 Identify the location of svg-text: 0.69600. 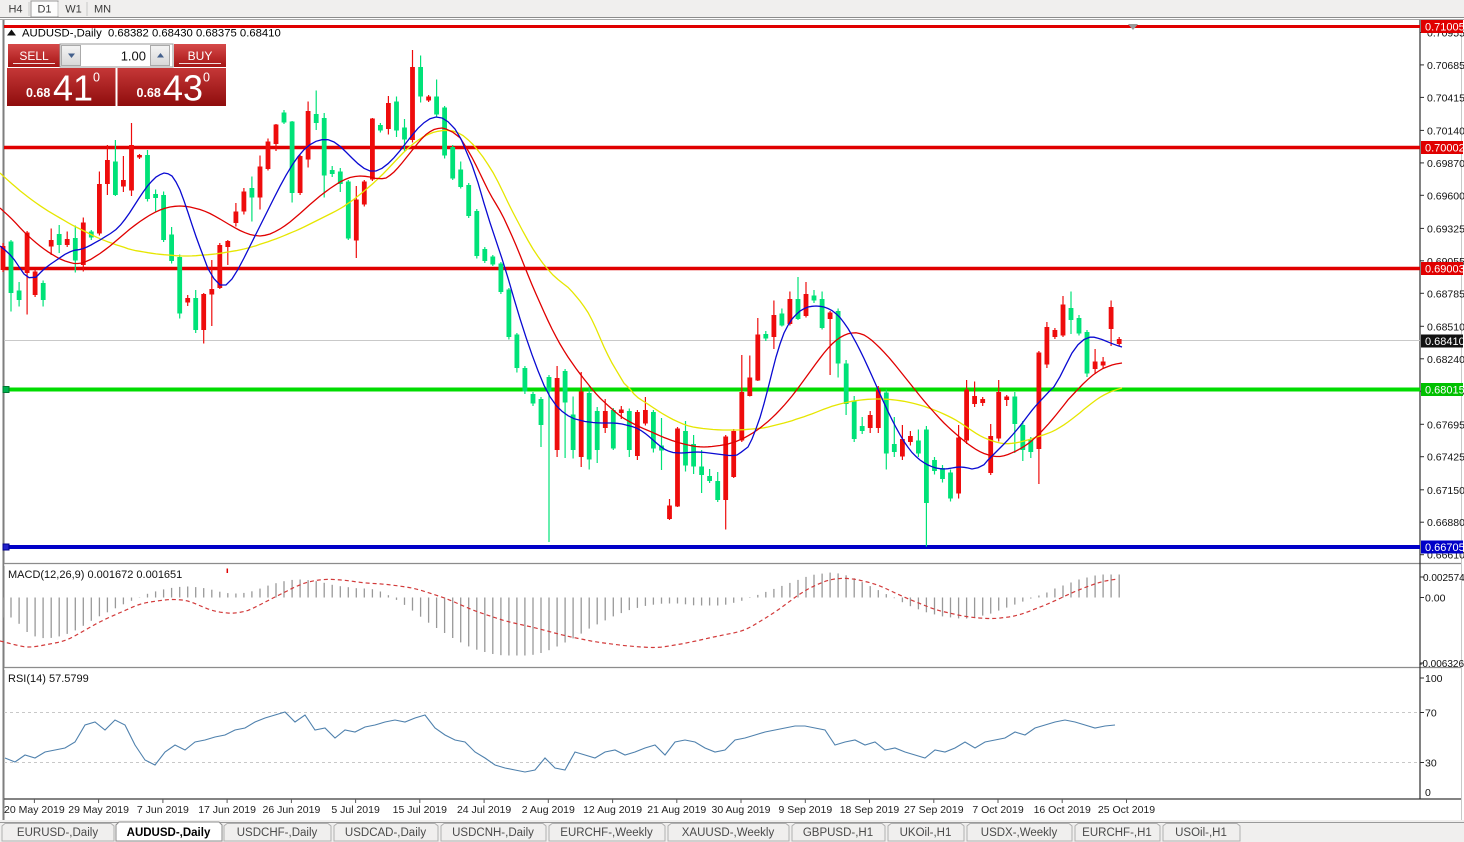
(1445, 196).